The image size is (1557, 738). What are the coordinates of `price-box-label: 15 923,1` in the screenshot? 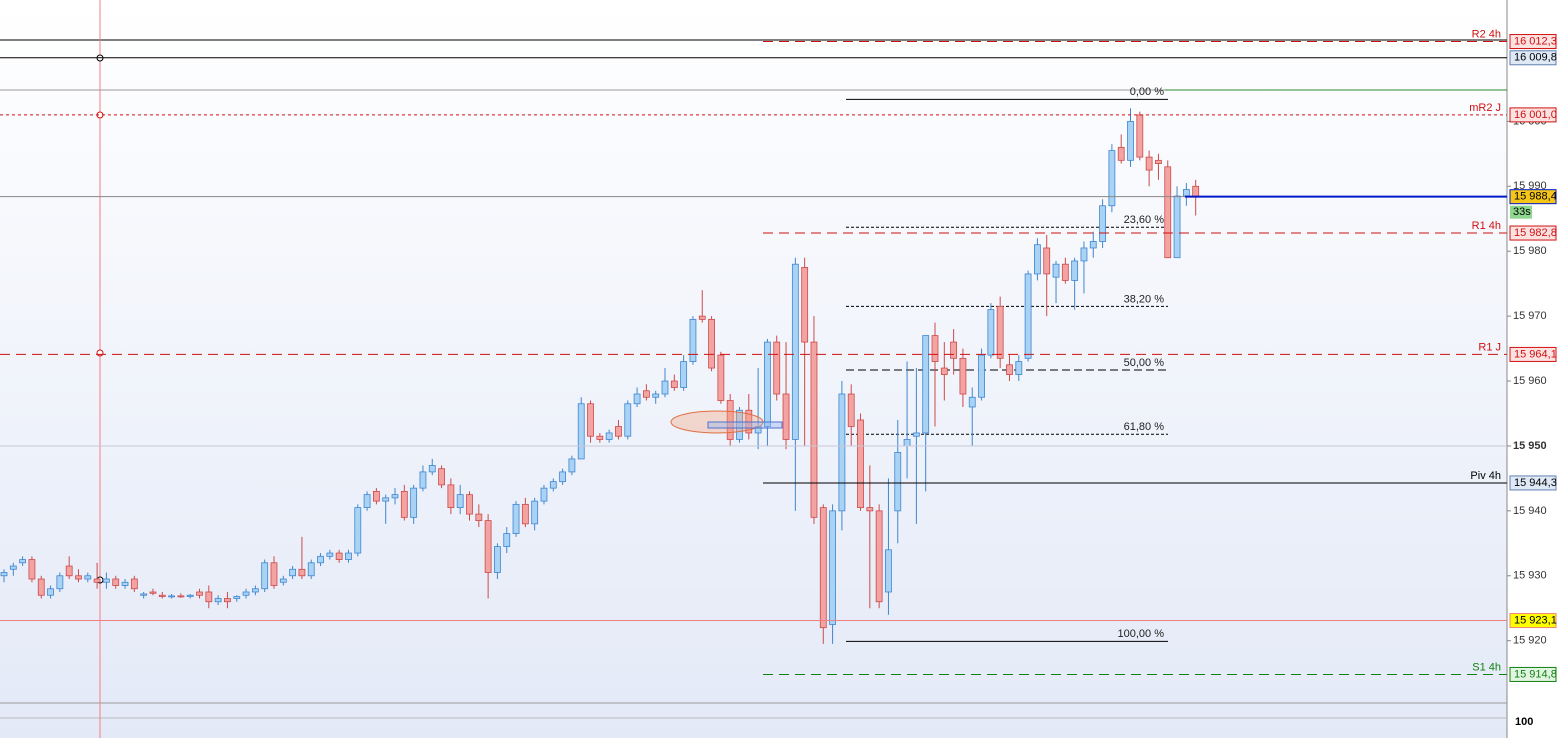 It's located at (1535, 620).